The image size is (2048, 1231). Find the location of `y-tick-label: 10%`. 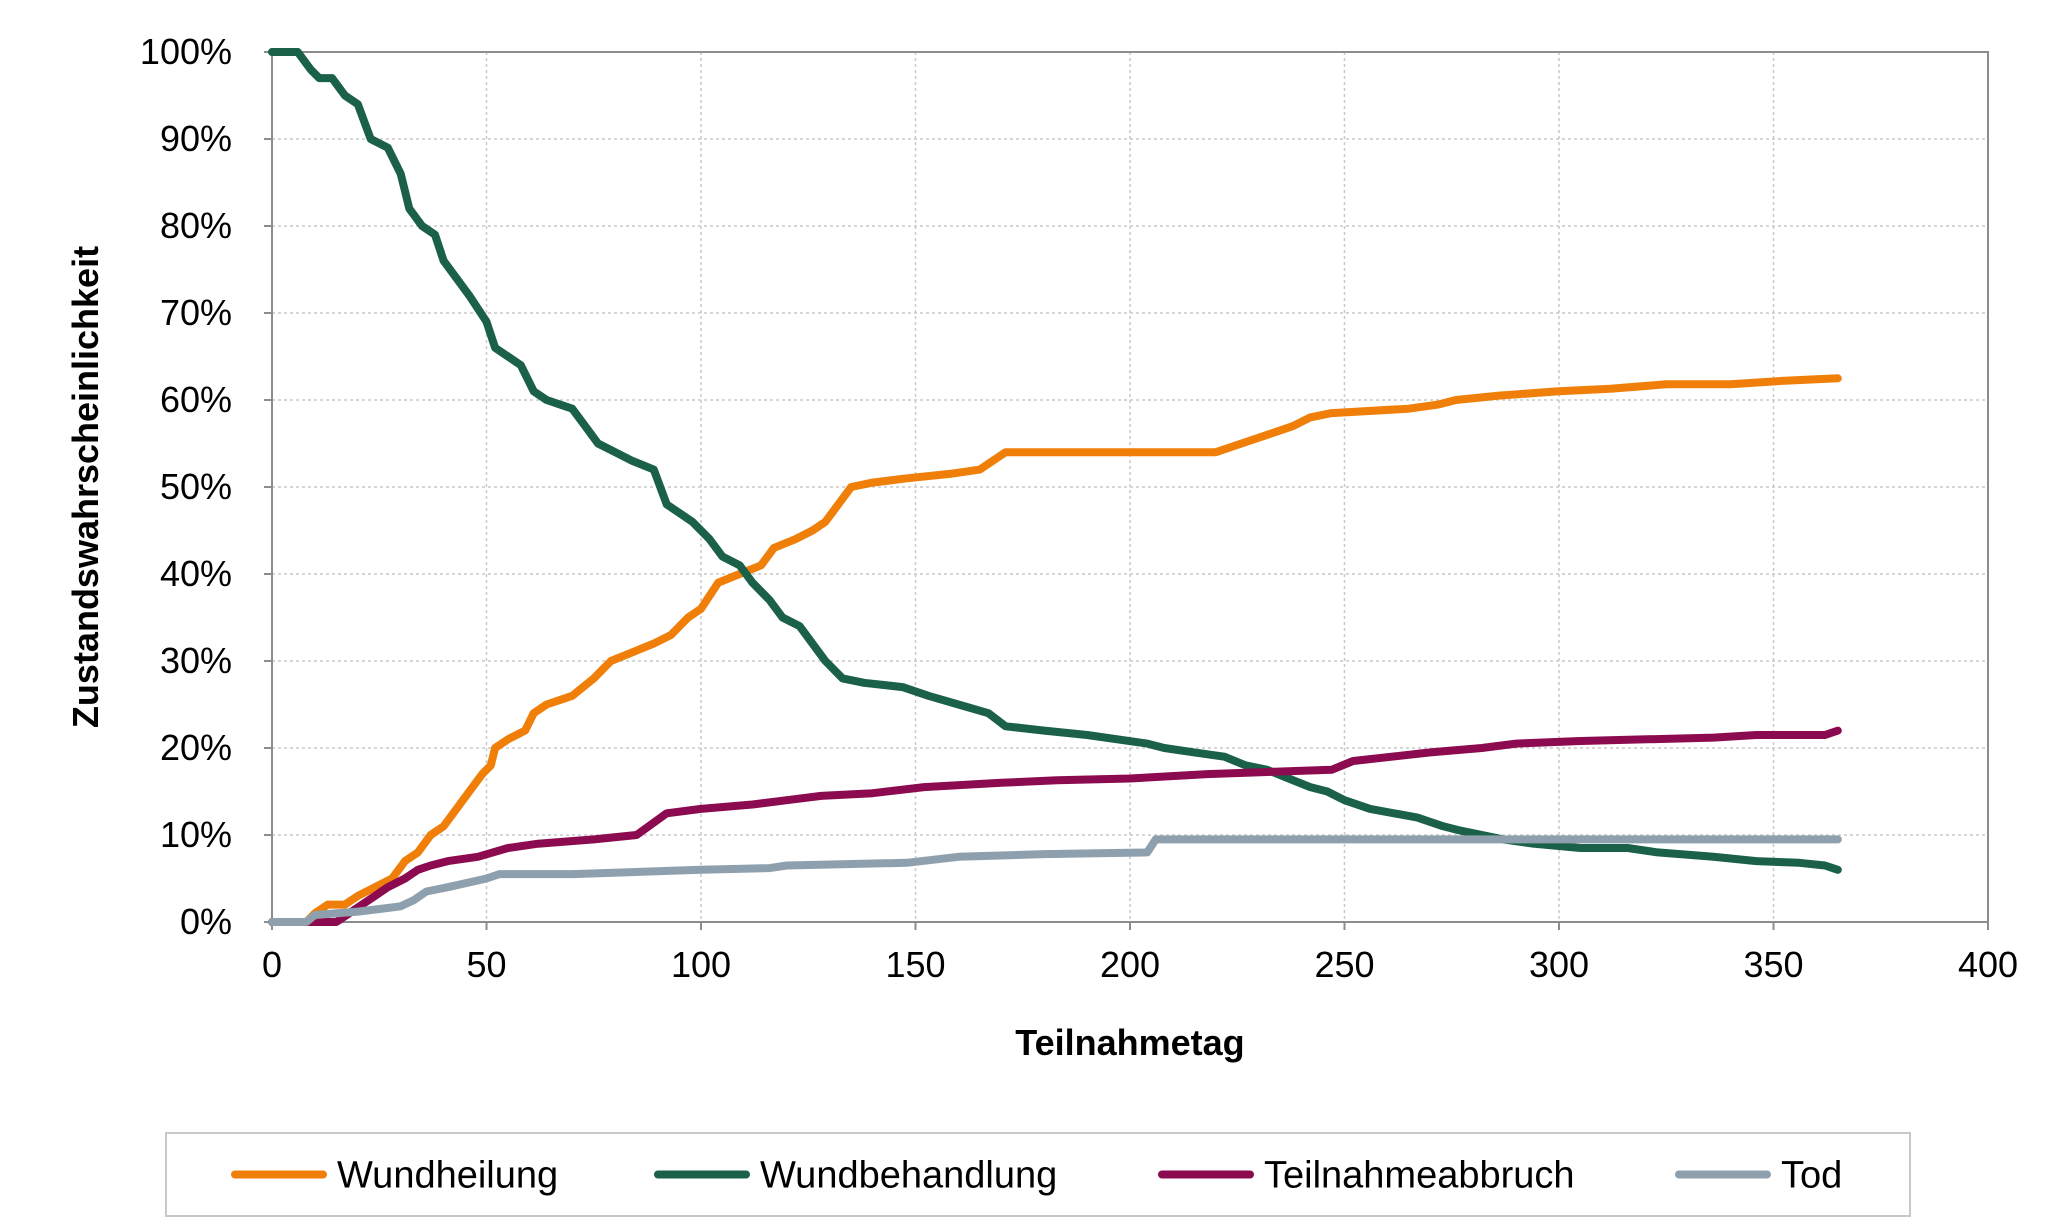

y-tick-label: 10% is located at coordinates (196, 834).